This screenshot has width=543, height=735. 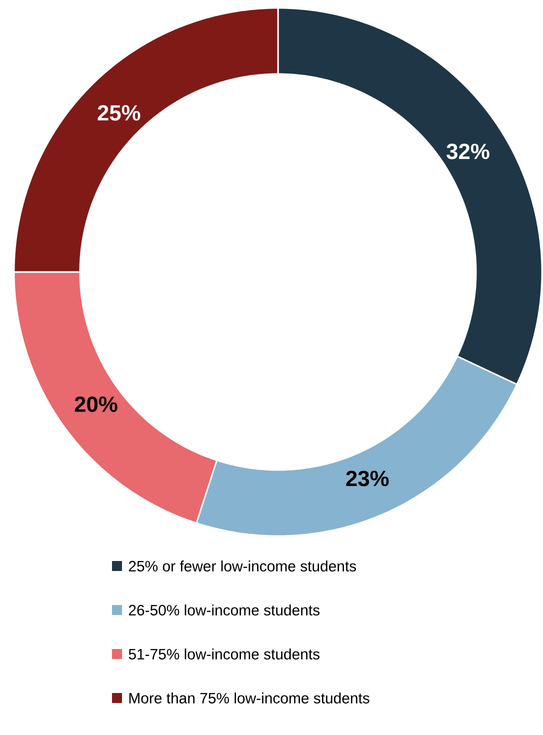 What do you see at coordinates (367, 478) in the screenshot?
I see `data-label: 23%` at bounding box center [367, 478].